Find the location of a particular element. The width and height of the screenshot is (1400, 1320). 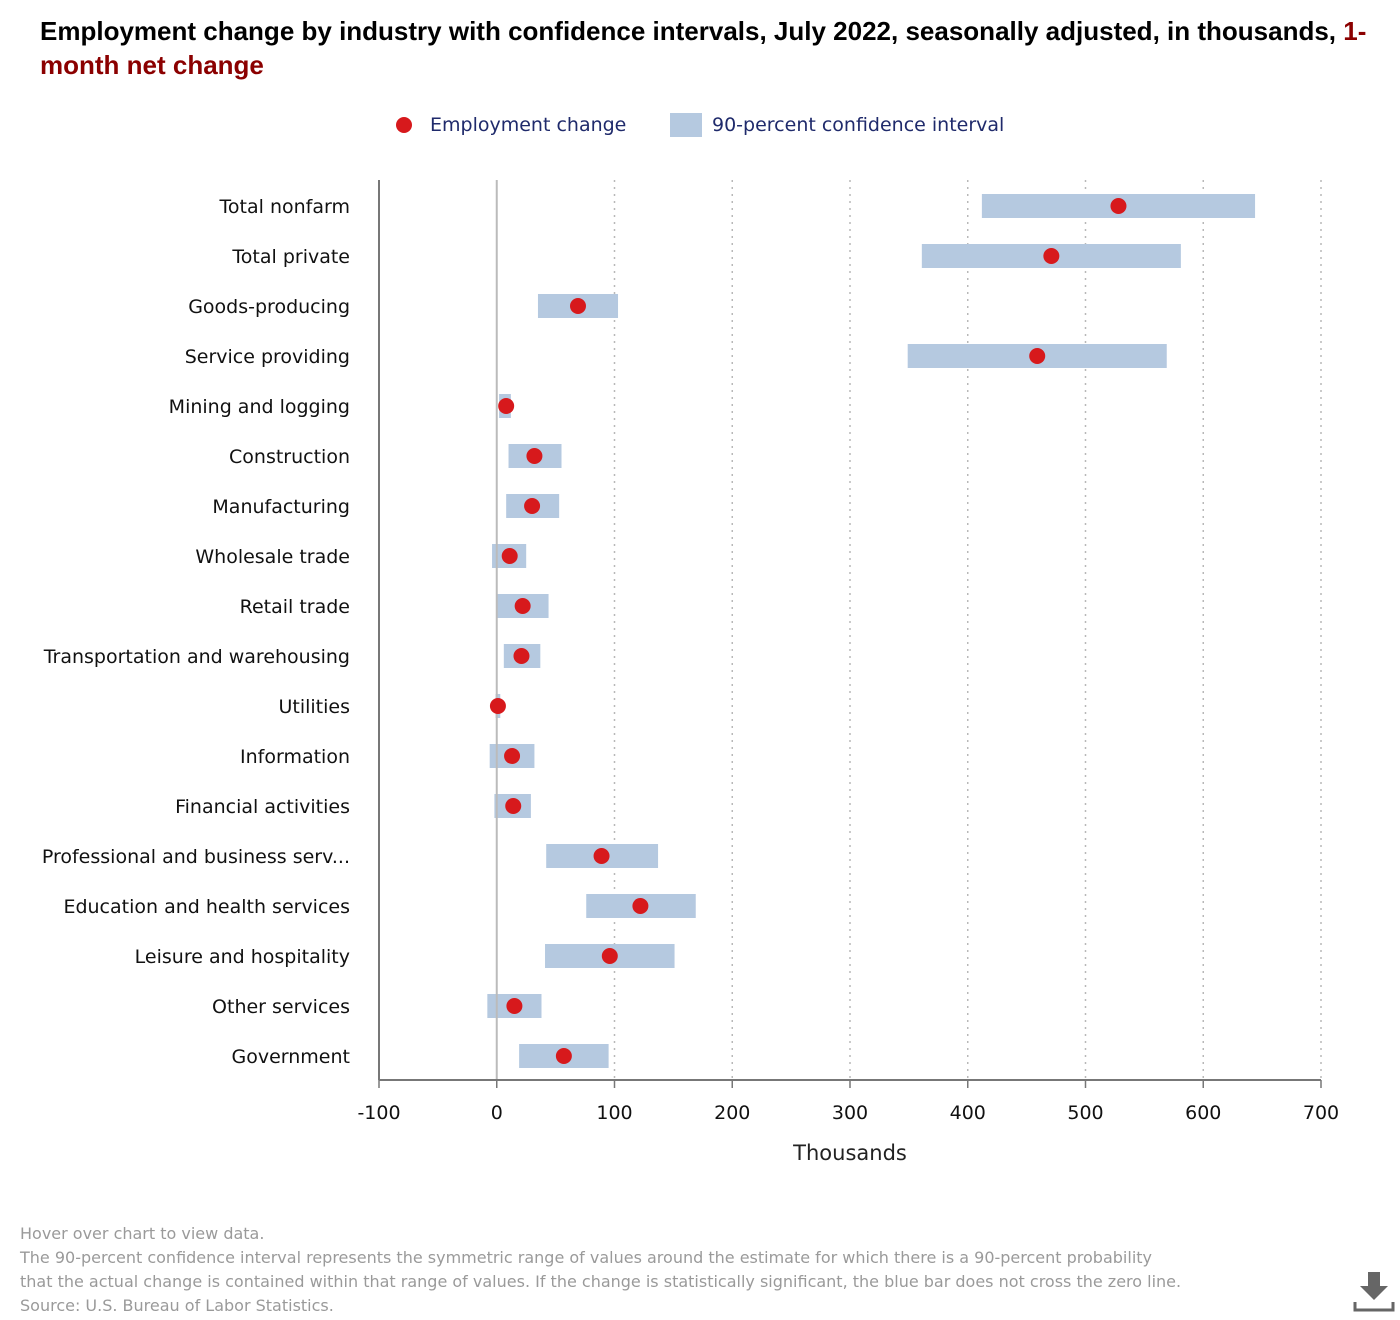

hover-note: Hover over chart to view data. is located at coordinates (142, 1233).